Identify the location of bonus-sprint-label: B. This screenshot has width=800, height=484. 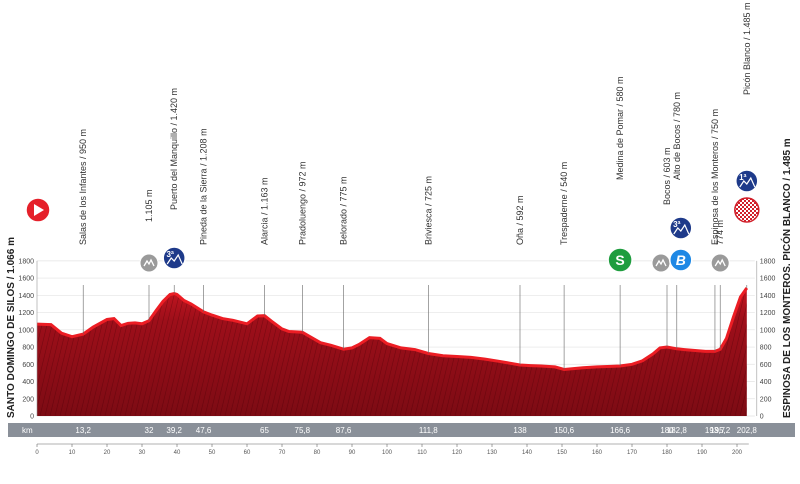
(681, 260).